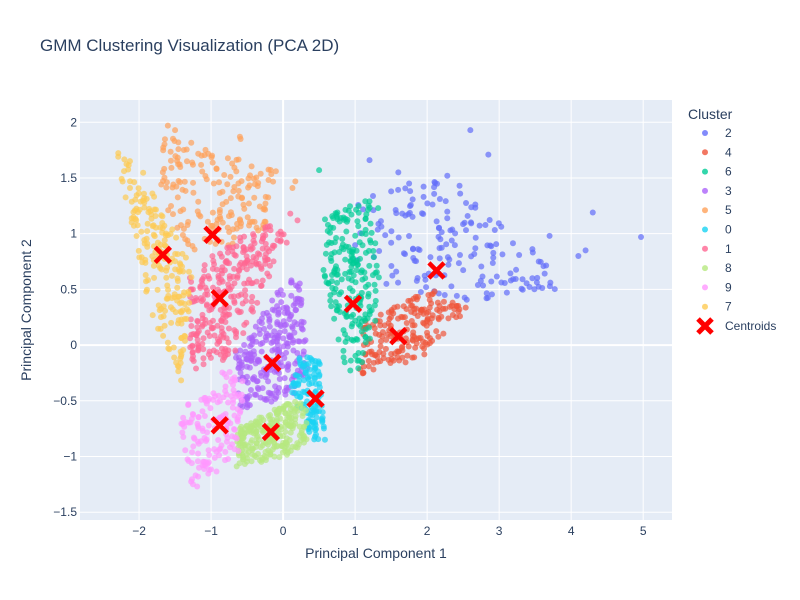  What do you see at coordinates (73, 234) in the screenshot?
I see `y-tick-label: 1` at bounding box center [73, 234].